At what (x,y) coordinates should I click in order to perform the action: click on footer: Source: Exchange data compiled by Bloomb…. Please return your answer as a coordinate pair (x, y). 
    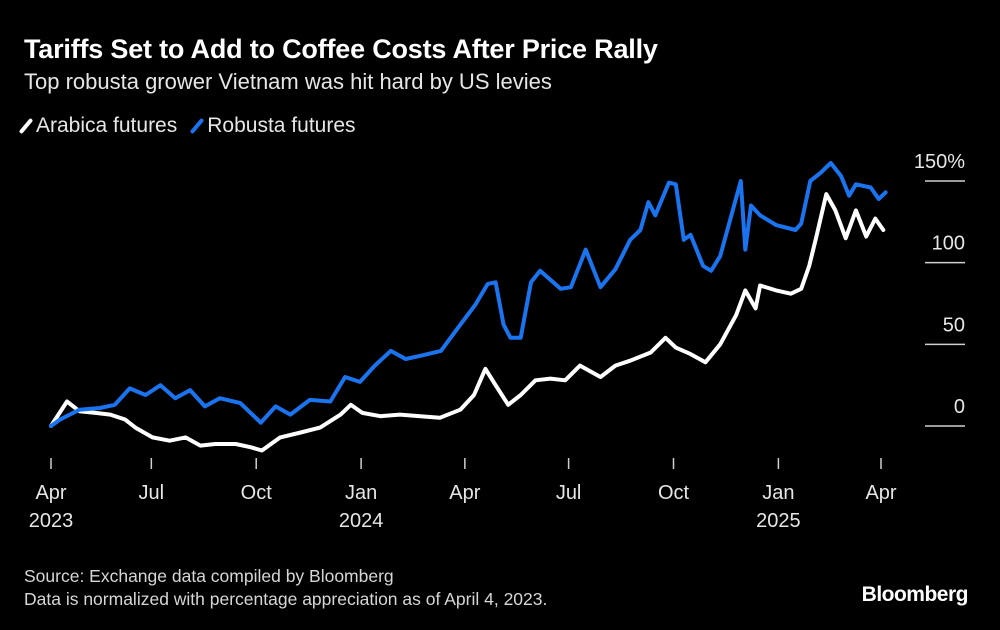
    Looking at the image, I should click on (285, 588).